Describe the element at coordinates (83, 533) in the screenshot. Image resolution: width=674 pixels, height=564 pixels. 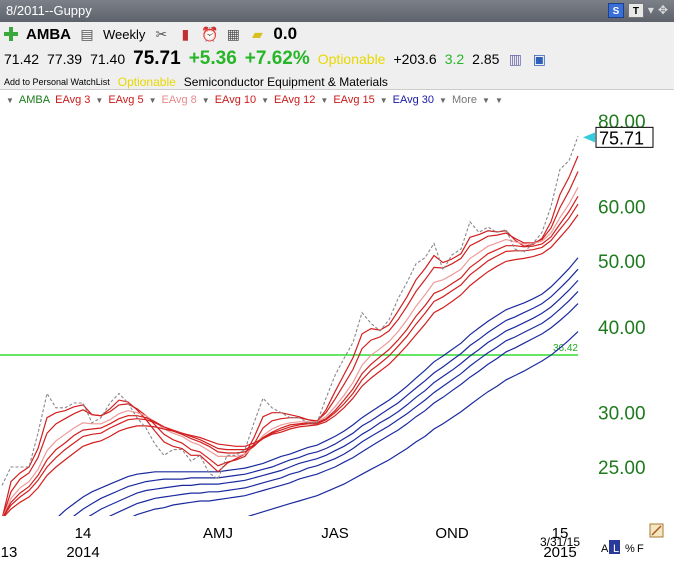
I see `x-tick-label: 14` at that location.